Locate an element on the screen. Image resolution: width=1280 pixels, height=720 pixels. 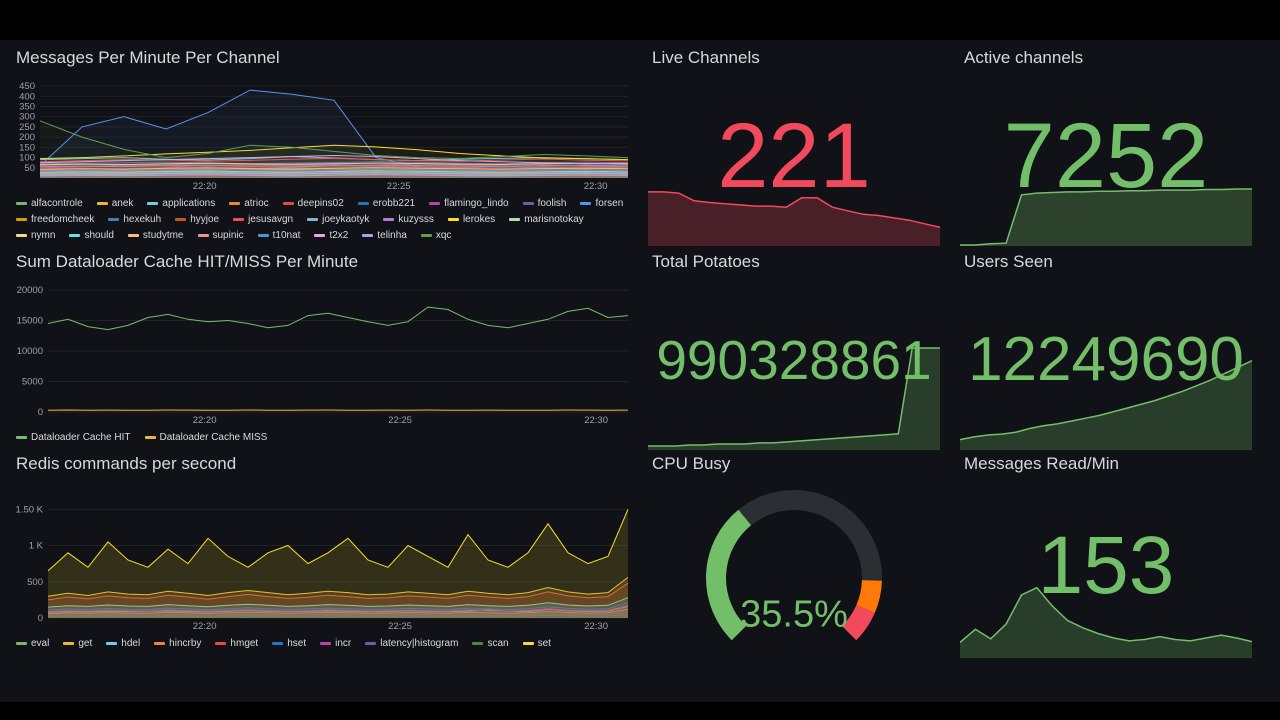
legend-item: jesusavgn is located at coordinates (263, 219).